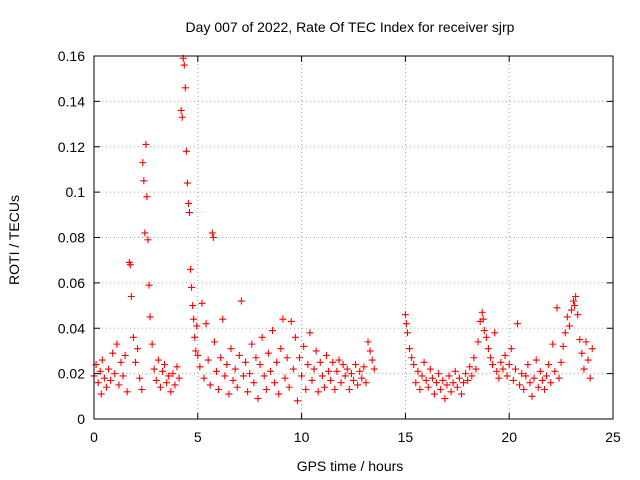 The image size is (640, 480). I want to click on x-tick-label: 20, so click(509, 437).